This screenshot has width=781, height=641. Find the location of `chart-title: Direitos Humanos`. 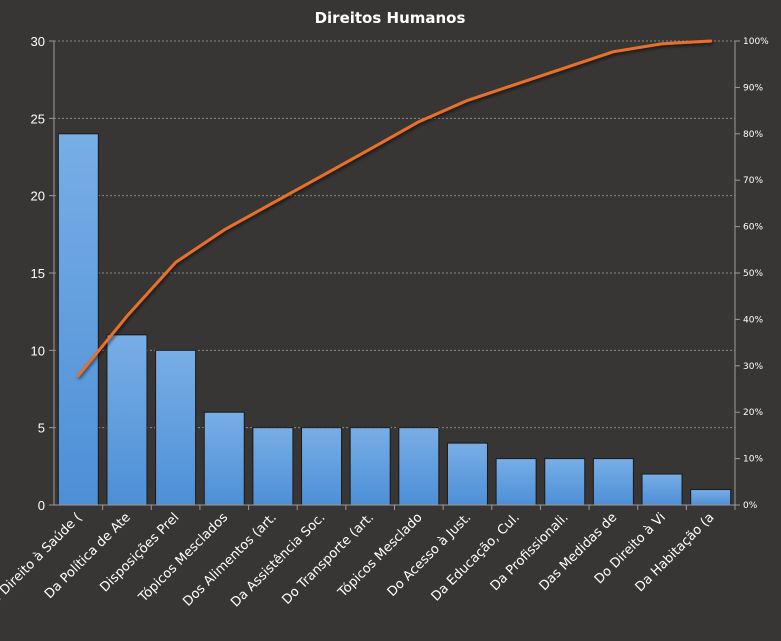

chart-title: Direitos Humanos is located at coordinates (390, 18).